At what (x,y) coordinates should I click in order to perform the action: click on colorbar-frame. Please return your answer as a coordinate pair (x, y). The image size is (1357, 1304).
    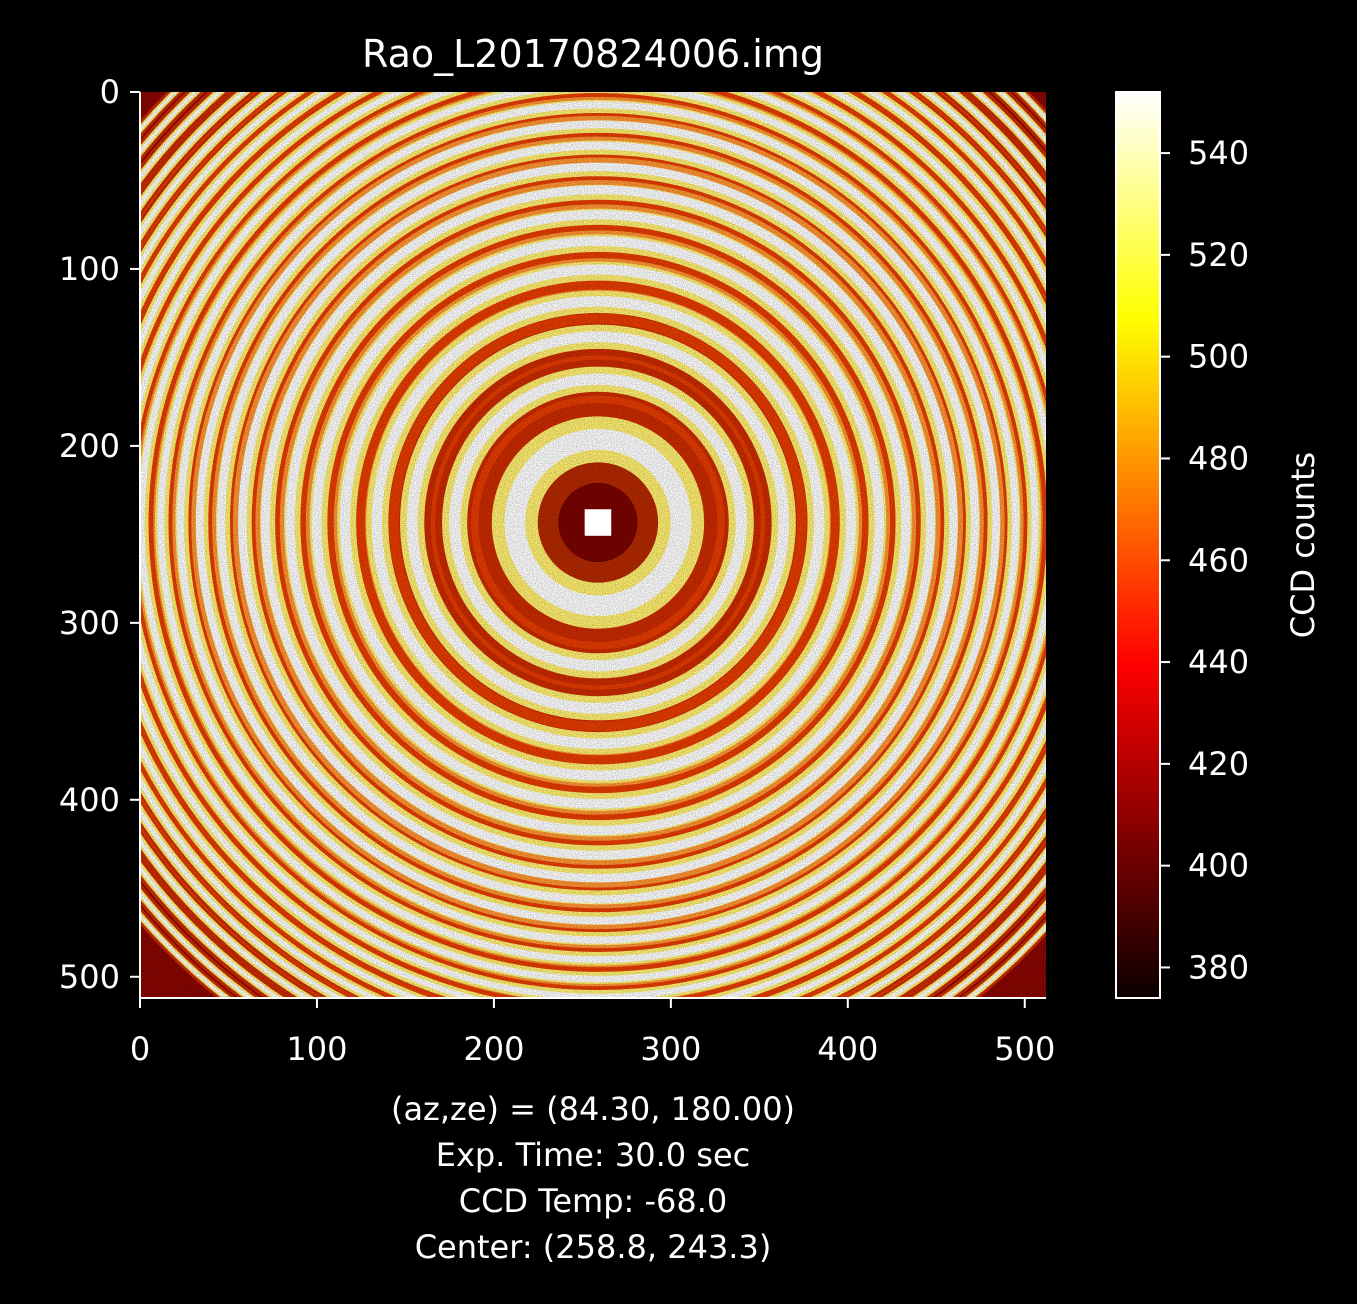
    Looking at the image, I should click on (1138, 545).